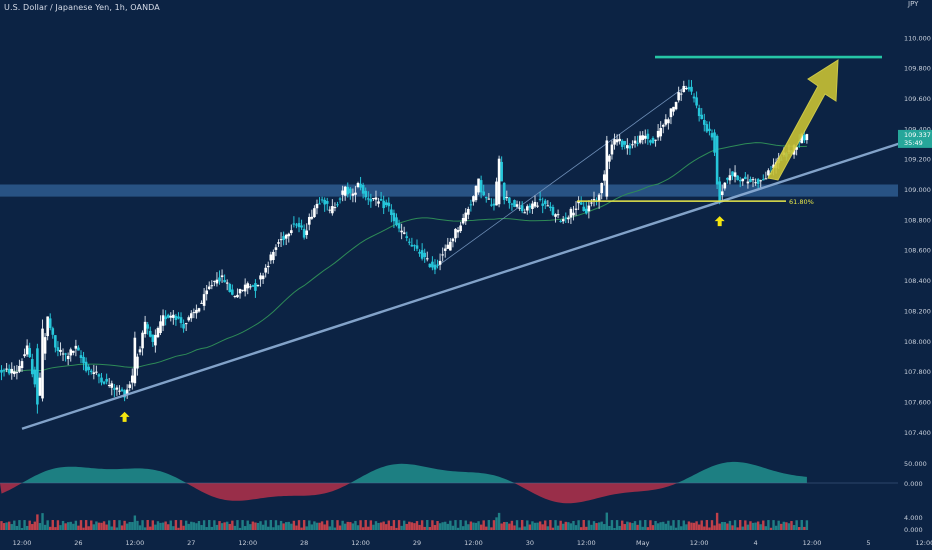  What do you see at coordinates (915, 464) in the screenshot?
I see `macd-y-tick: 50.000` at bounding box center [915, 464].